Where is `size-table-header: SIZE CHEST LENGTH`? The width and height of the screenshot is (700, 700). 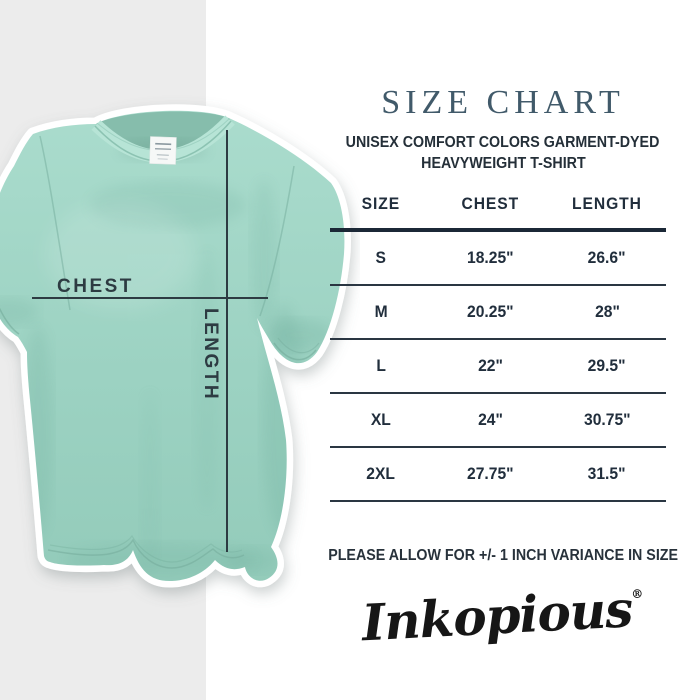
size-table-header: SIZE CHEST LENGTH is located at coordinates (498, 206).